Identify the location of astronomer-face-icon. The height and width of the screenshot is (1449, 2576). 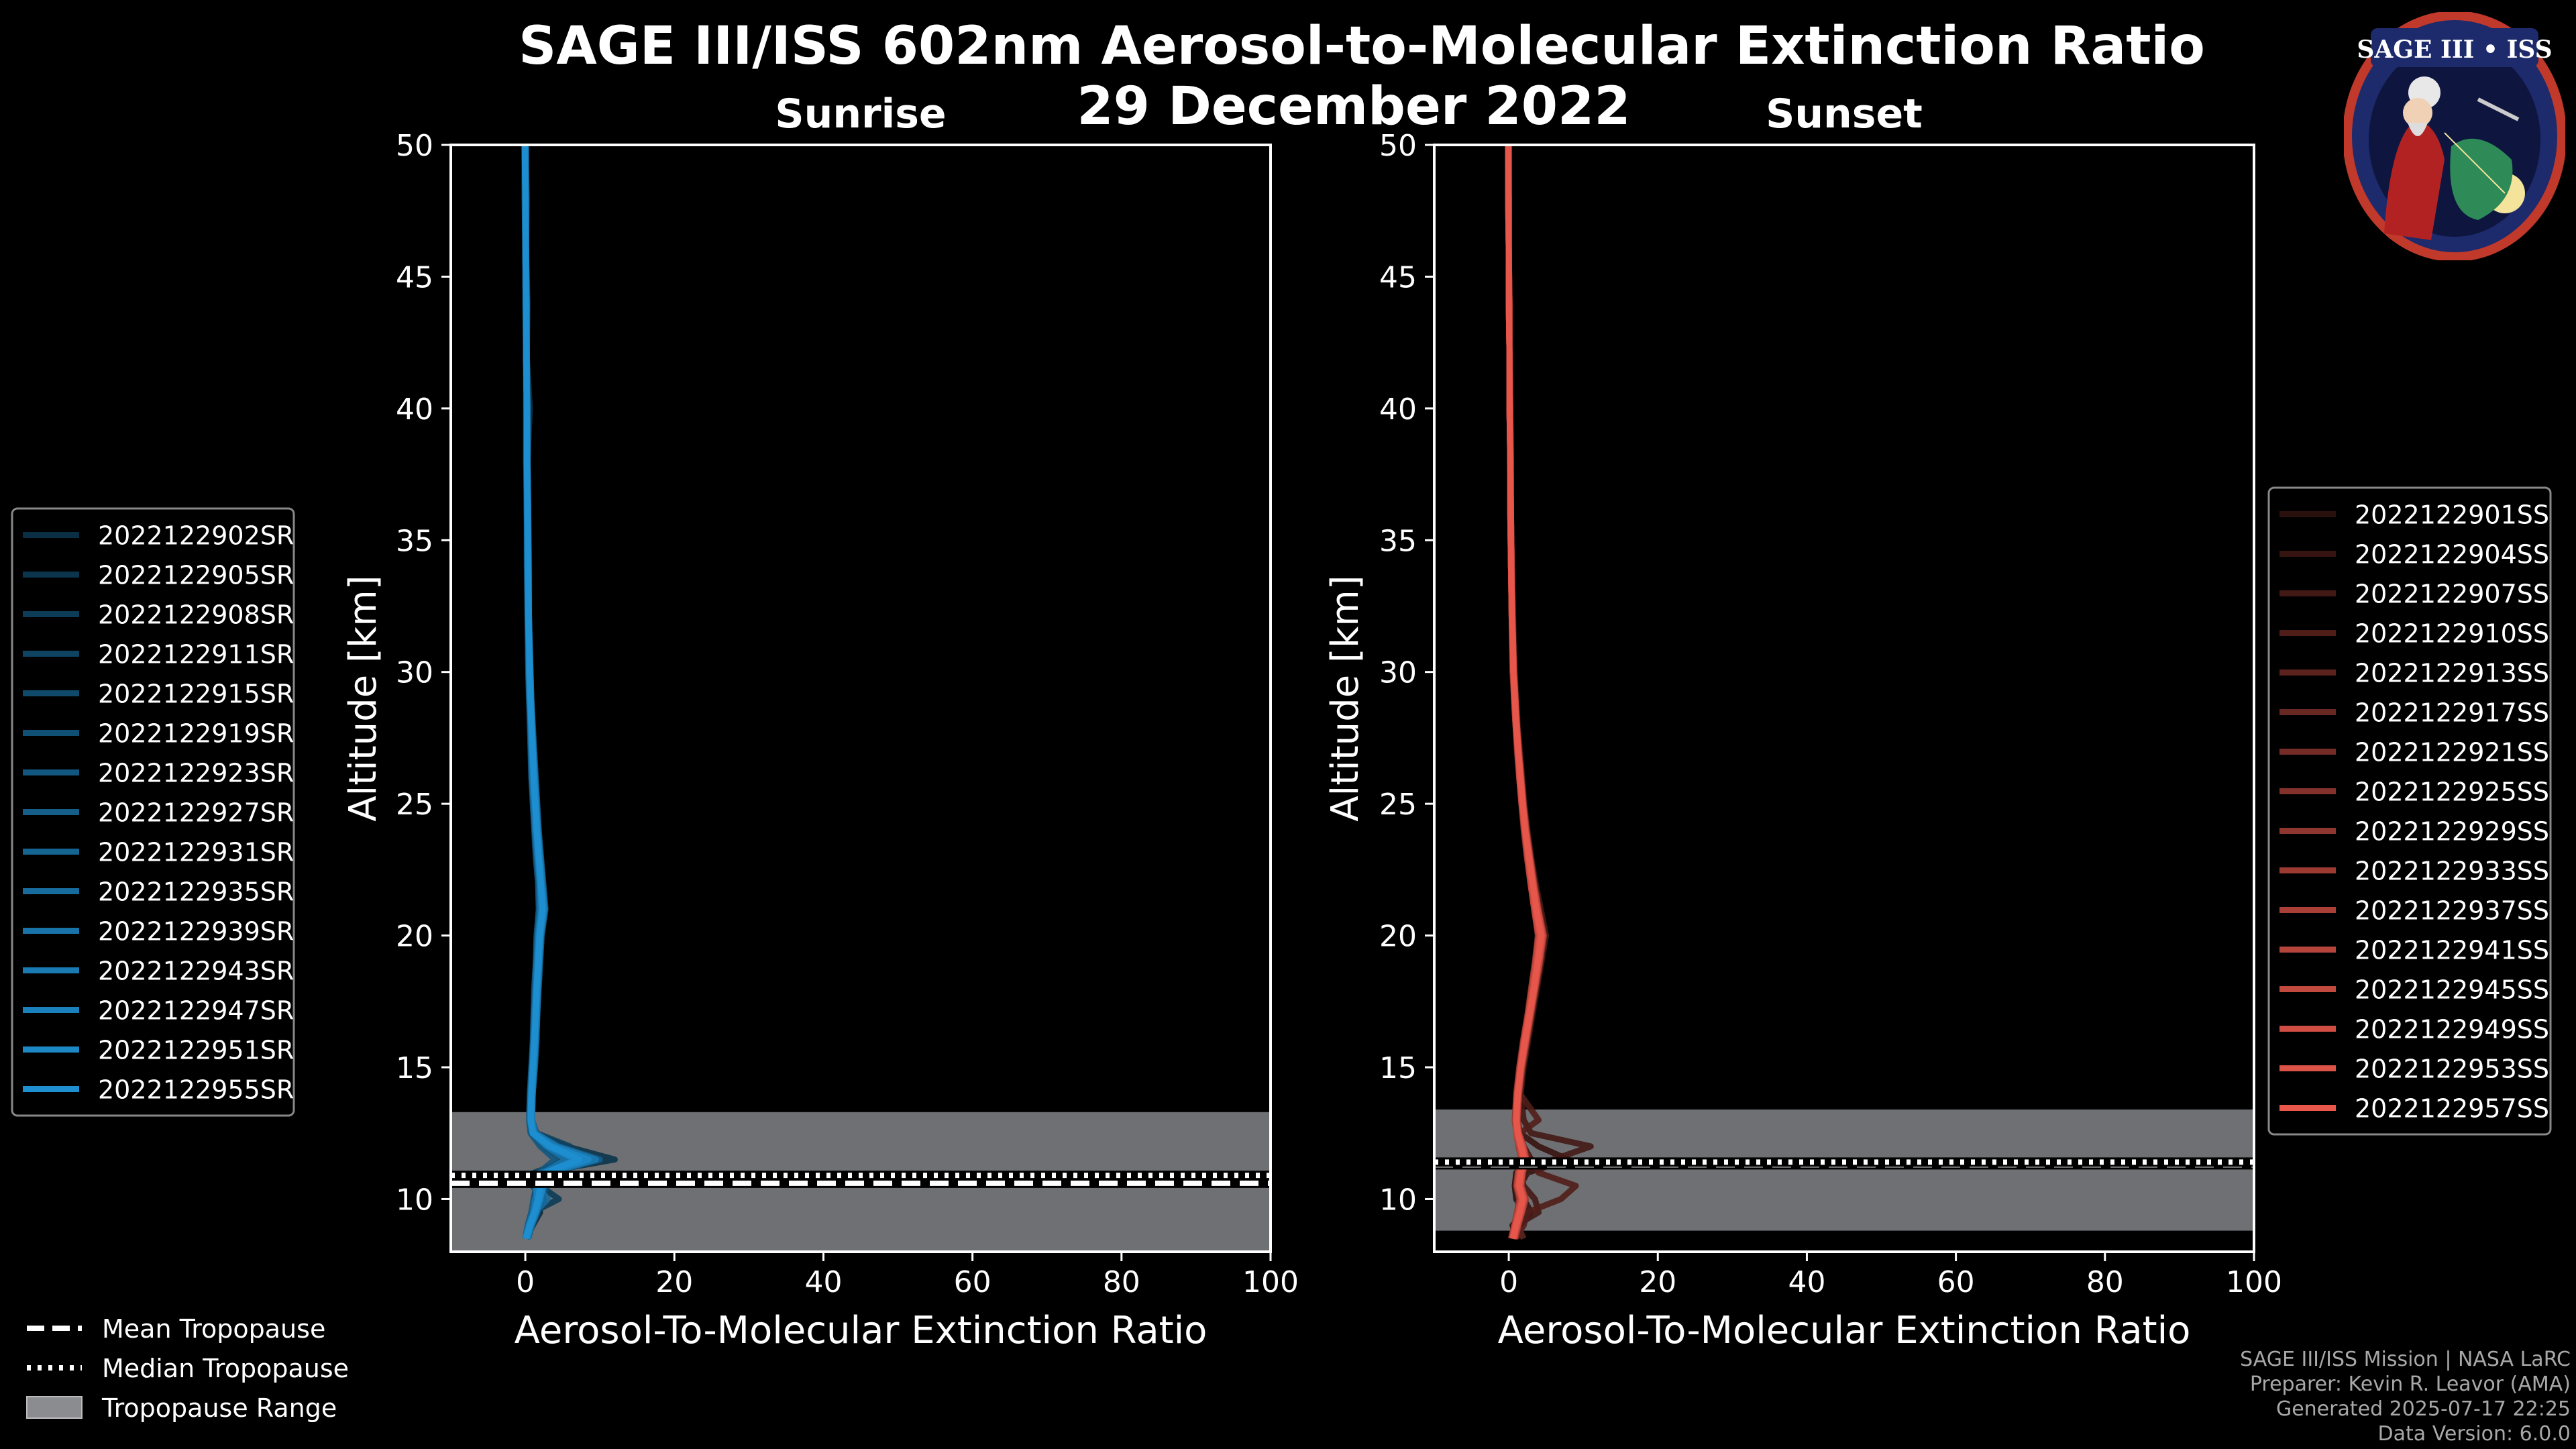
(2417, 112).